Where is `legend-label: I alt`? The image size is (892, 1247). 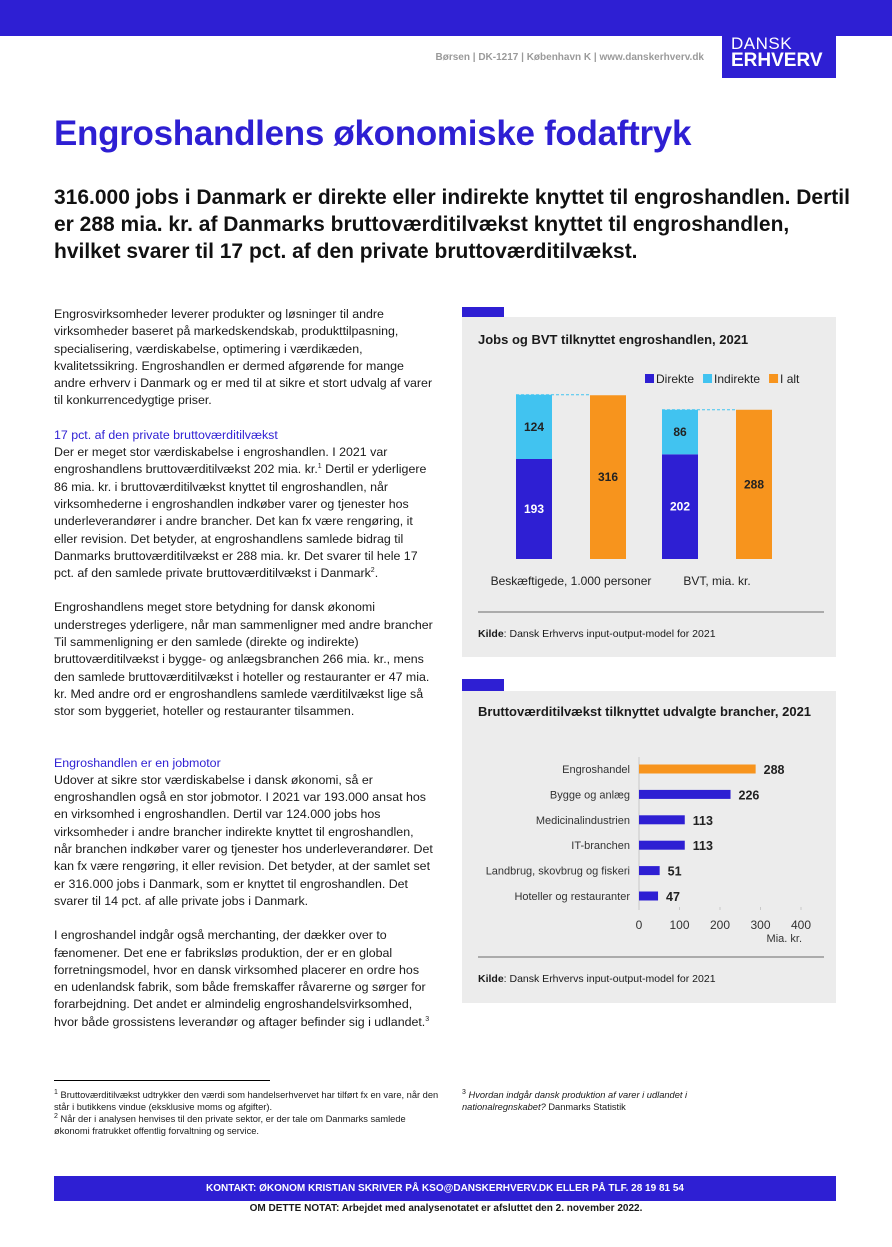 legend-label: I alt is located at coordinates (790, 379).